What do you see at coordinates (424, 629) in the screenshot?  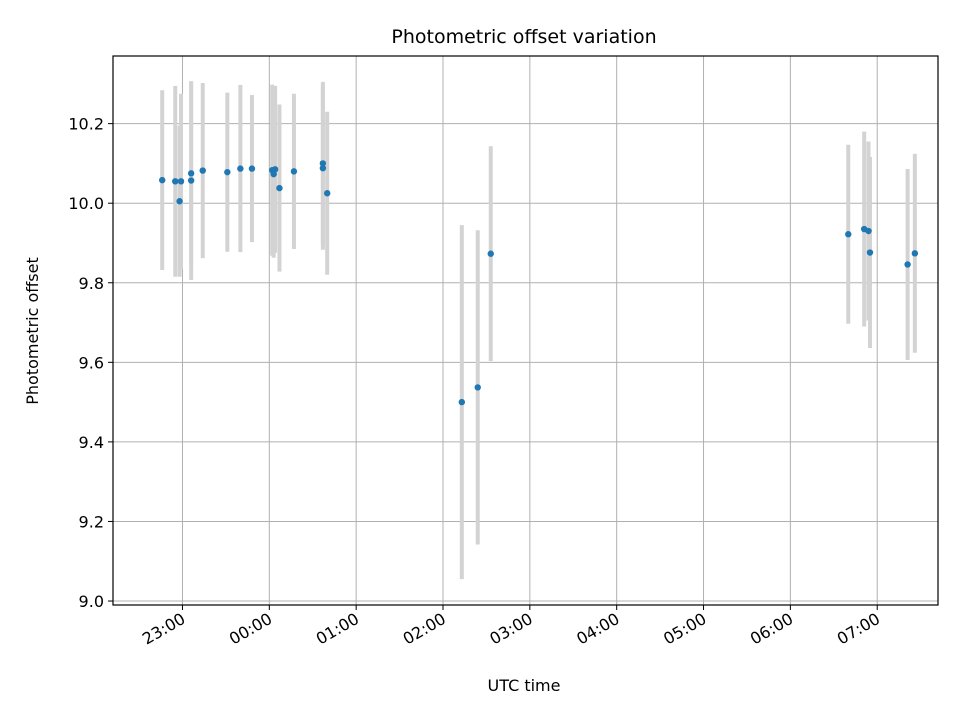 I see `x-tick-label: 02:00` at bounding box center [424, 629].